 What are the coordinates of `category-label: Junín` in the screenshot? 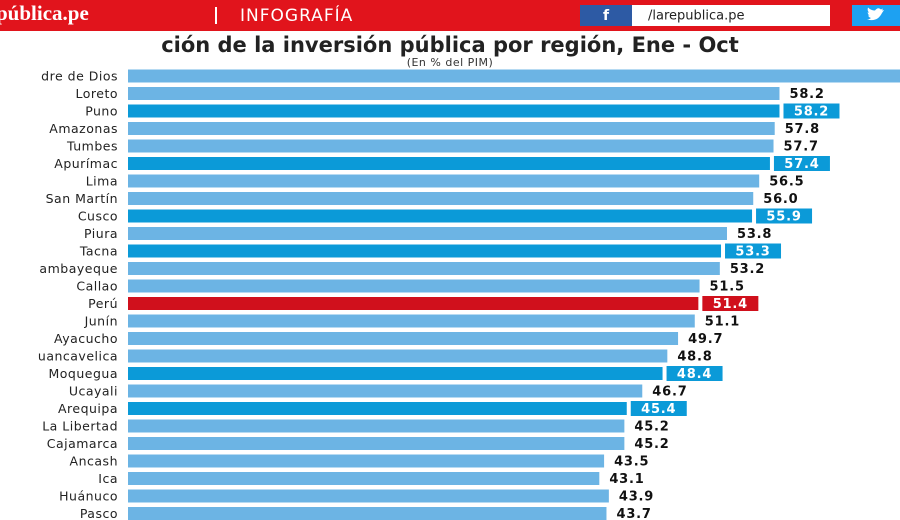 It's located at (101, 321).